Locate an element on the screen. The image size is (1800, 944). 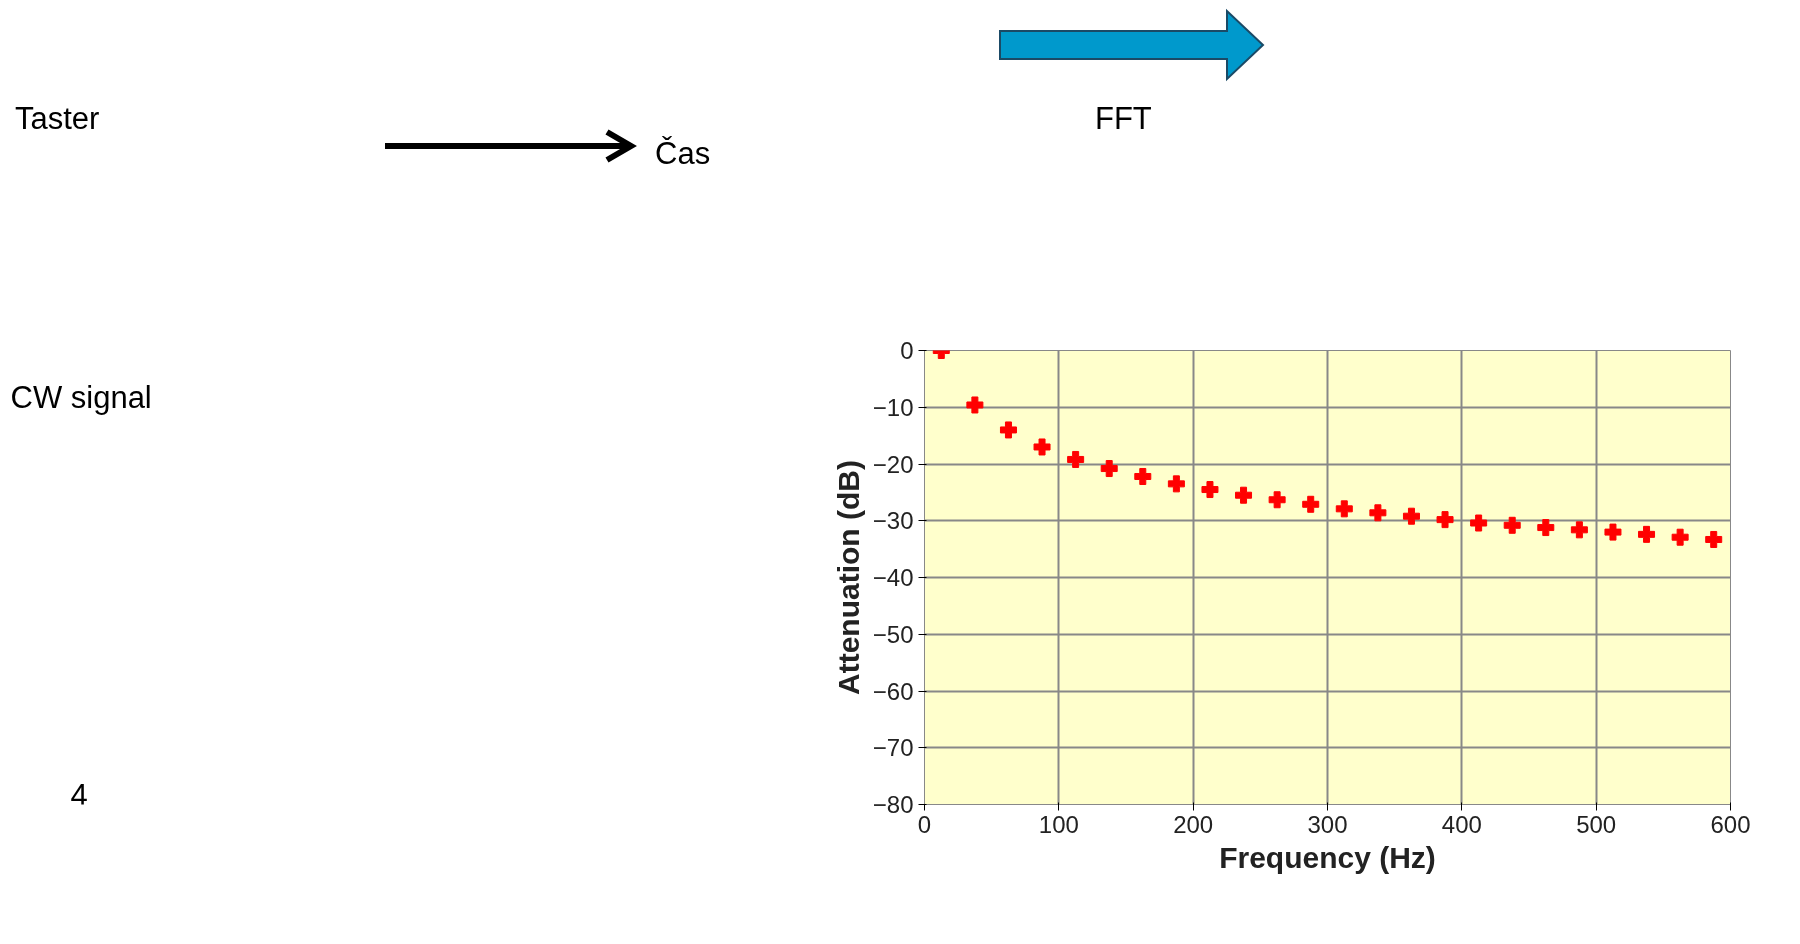
x-tick-label: 500 is located at coordinates (1596, 824).